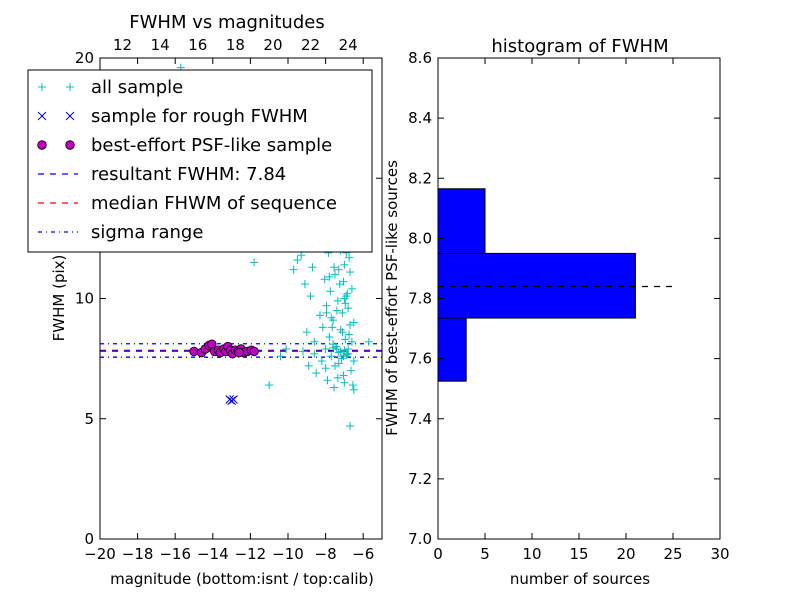 This screenshot has height=600, width=800. I want to click on left-xtick-label-6: −8, so click(326, 554).